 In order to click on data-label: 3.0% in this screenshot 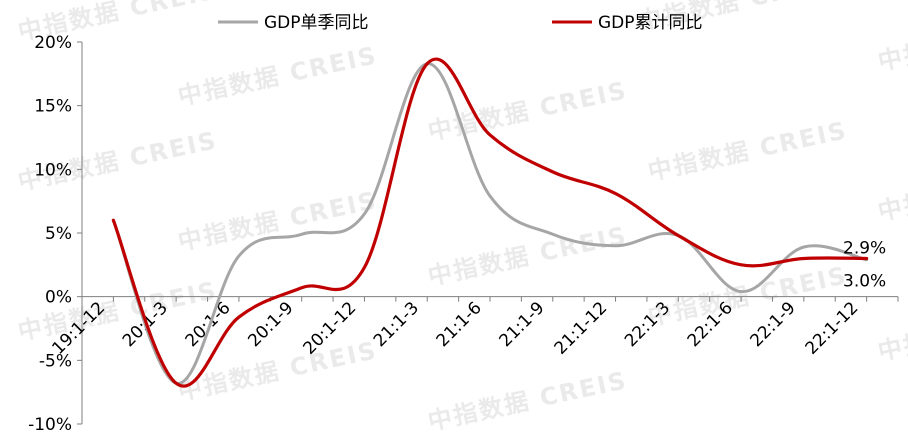, I will do `click(864, 281)`.